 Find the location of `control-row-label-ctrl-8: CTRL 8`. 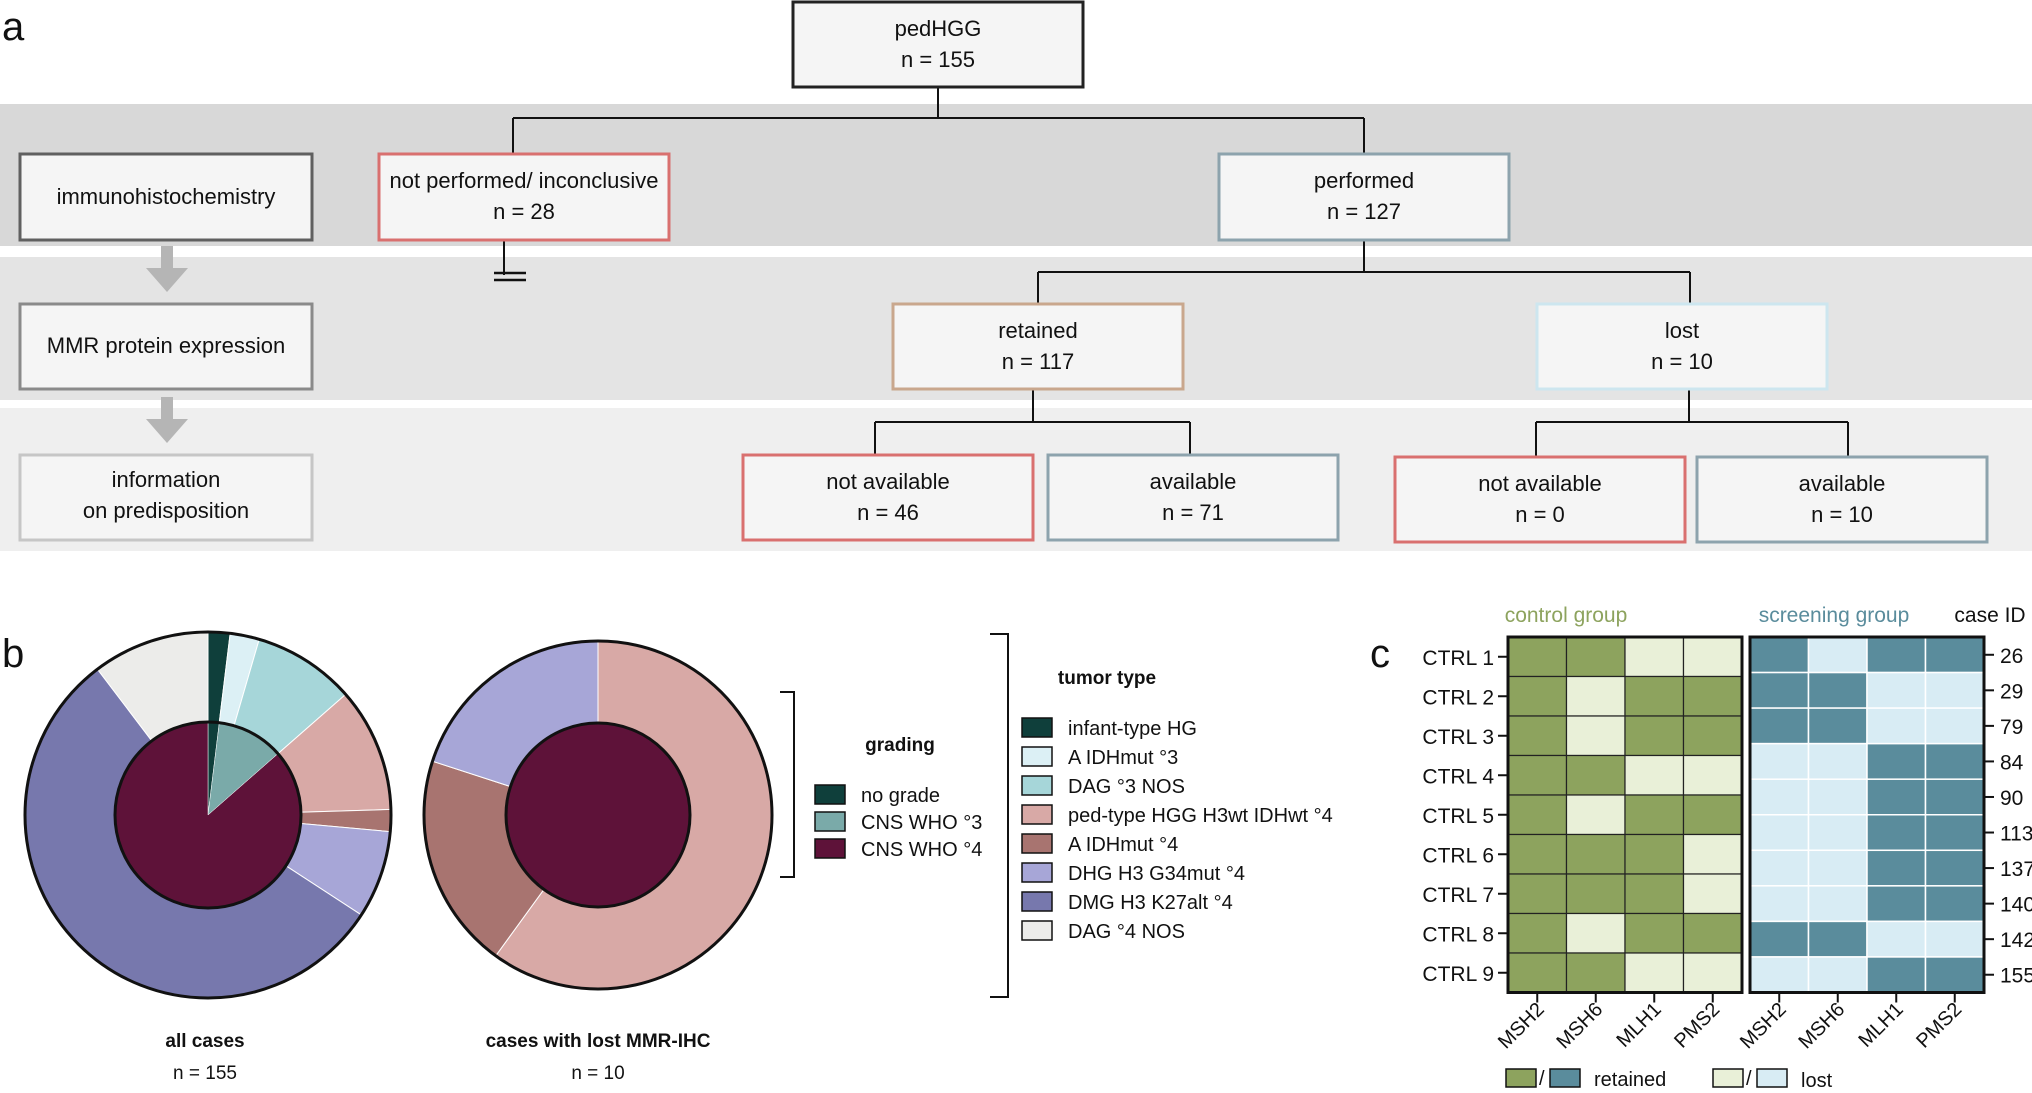

control-row-label-ctrl-8: CTRL 8 is located at coordinates (1458, 934).